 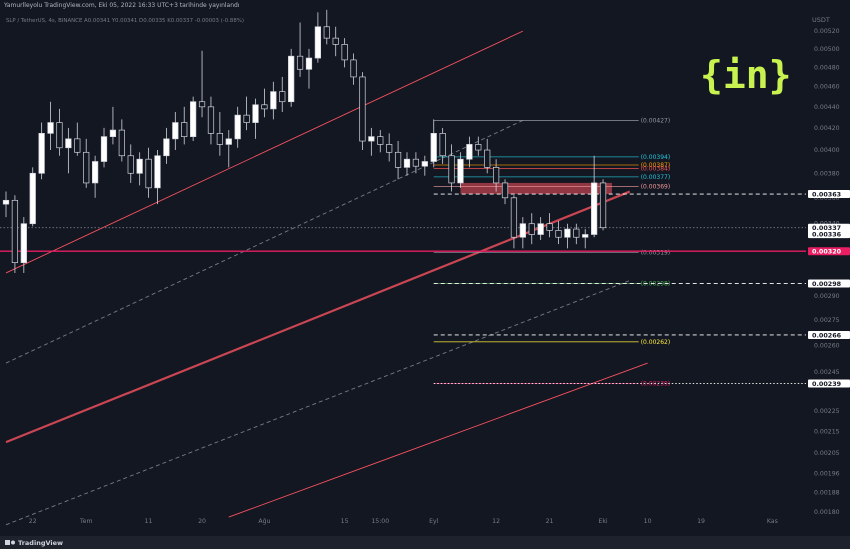 What do you see at coordinates (827, 345) in the screenshot?
I see `y-tick-label-13: 0.00260` at bounding box center [827, 345].